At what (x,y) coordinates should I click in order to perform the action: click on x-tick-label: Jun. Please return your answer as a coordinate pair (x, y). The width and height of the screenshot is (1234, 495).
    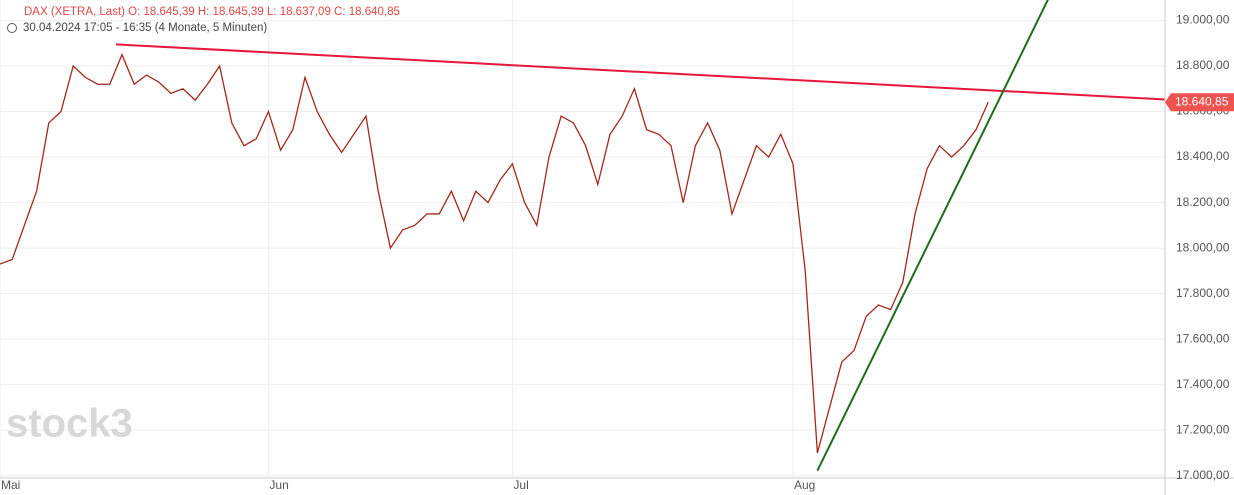
    Looking at the image, I should click on (278, 485).